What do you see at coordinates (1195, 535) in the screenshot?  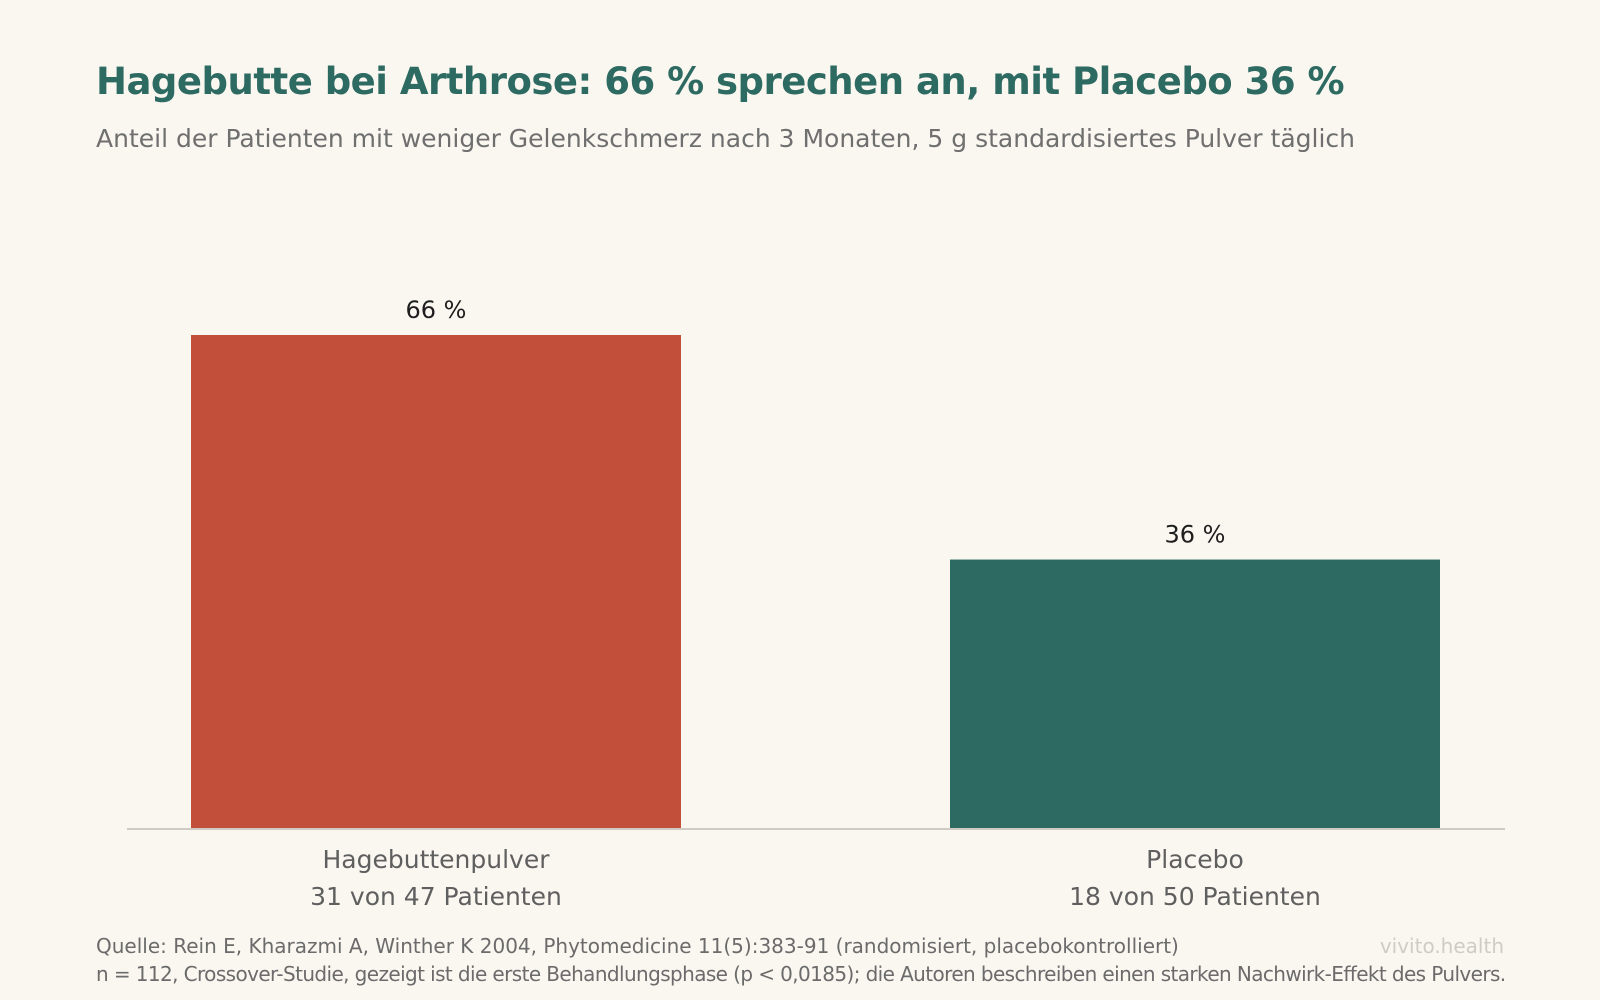 I see `value-label-1: 36 %` at bounding box center [1195, 535].